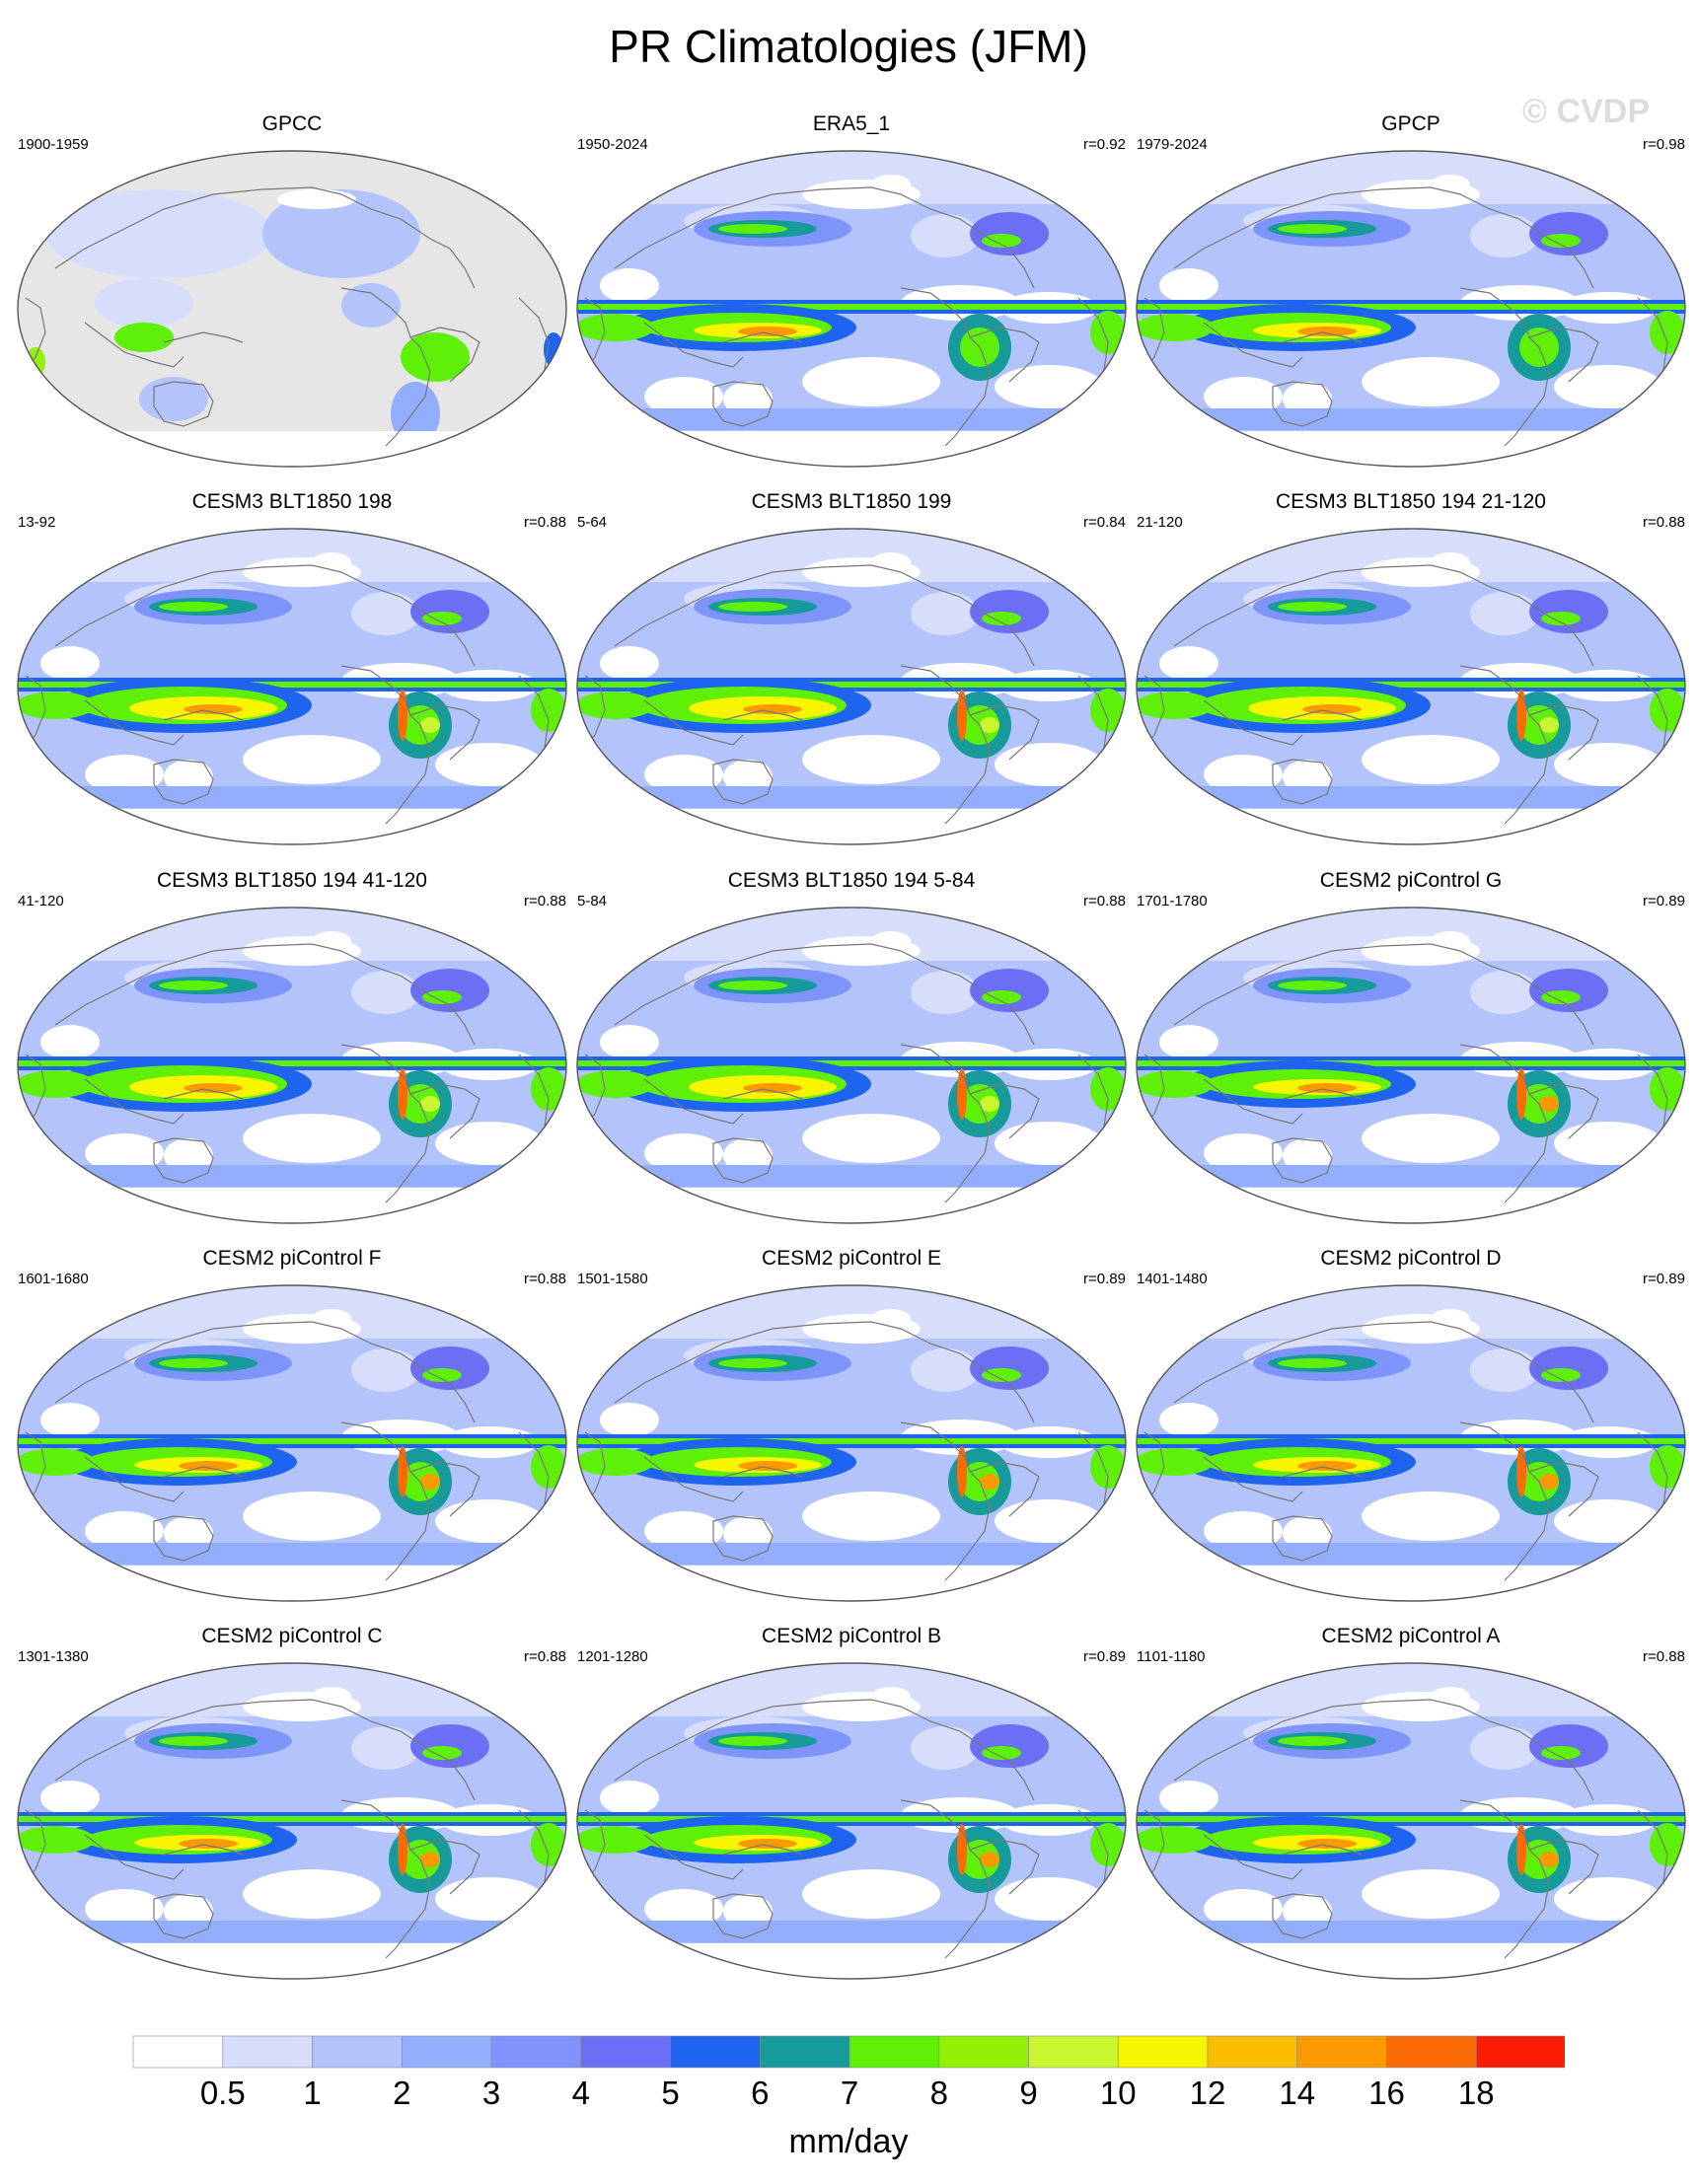 The height and width of the screenshot is (2184, 1697). I want to click on map-panel: CESM2 piControl E 1501-1580 r=0.89, so click(851, 1424).